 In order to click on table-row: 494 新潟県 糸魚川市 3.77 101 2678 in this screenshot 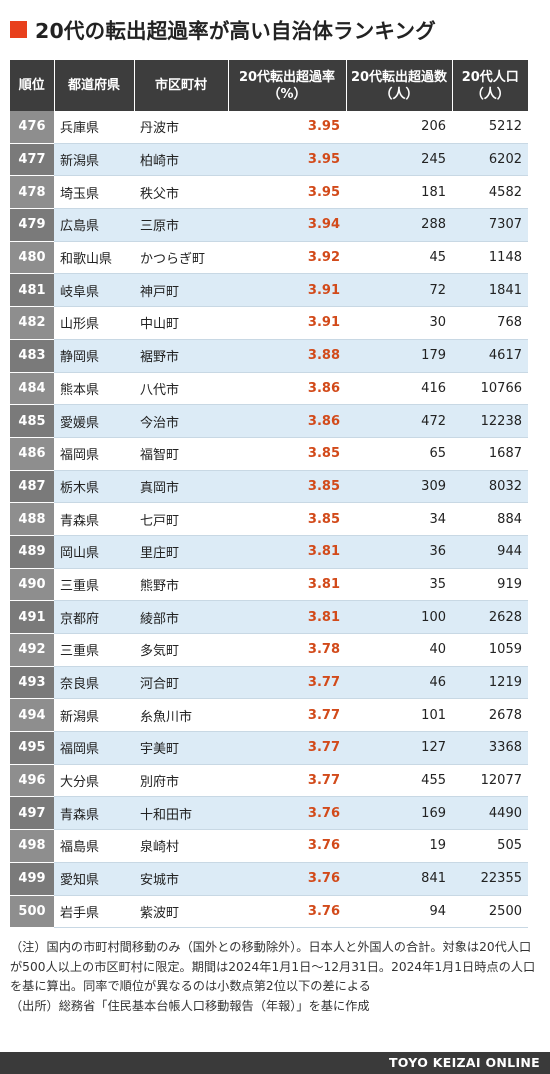, I will do `click(269, 715)`.